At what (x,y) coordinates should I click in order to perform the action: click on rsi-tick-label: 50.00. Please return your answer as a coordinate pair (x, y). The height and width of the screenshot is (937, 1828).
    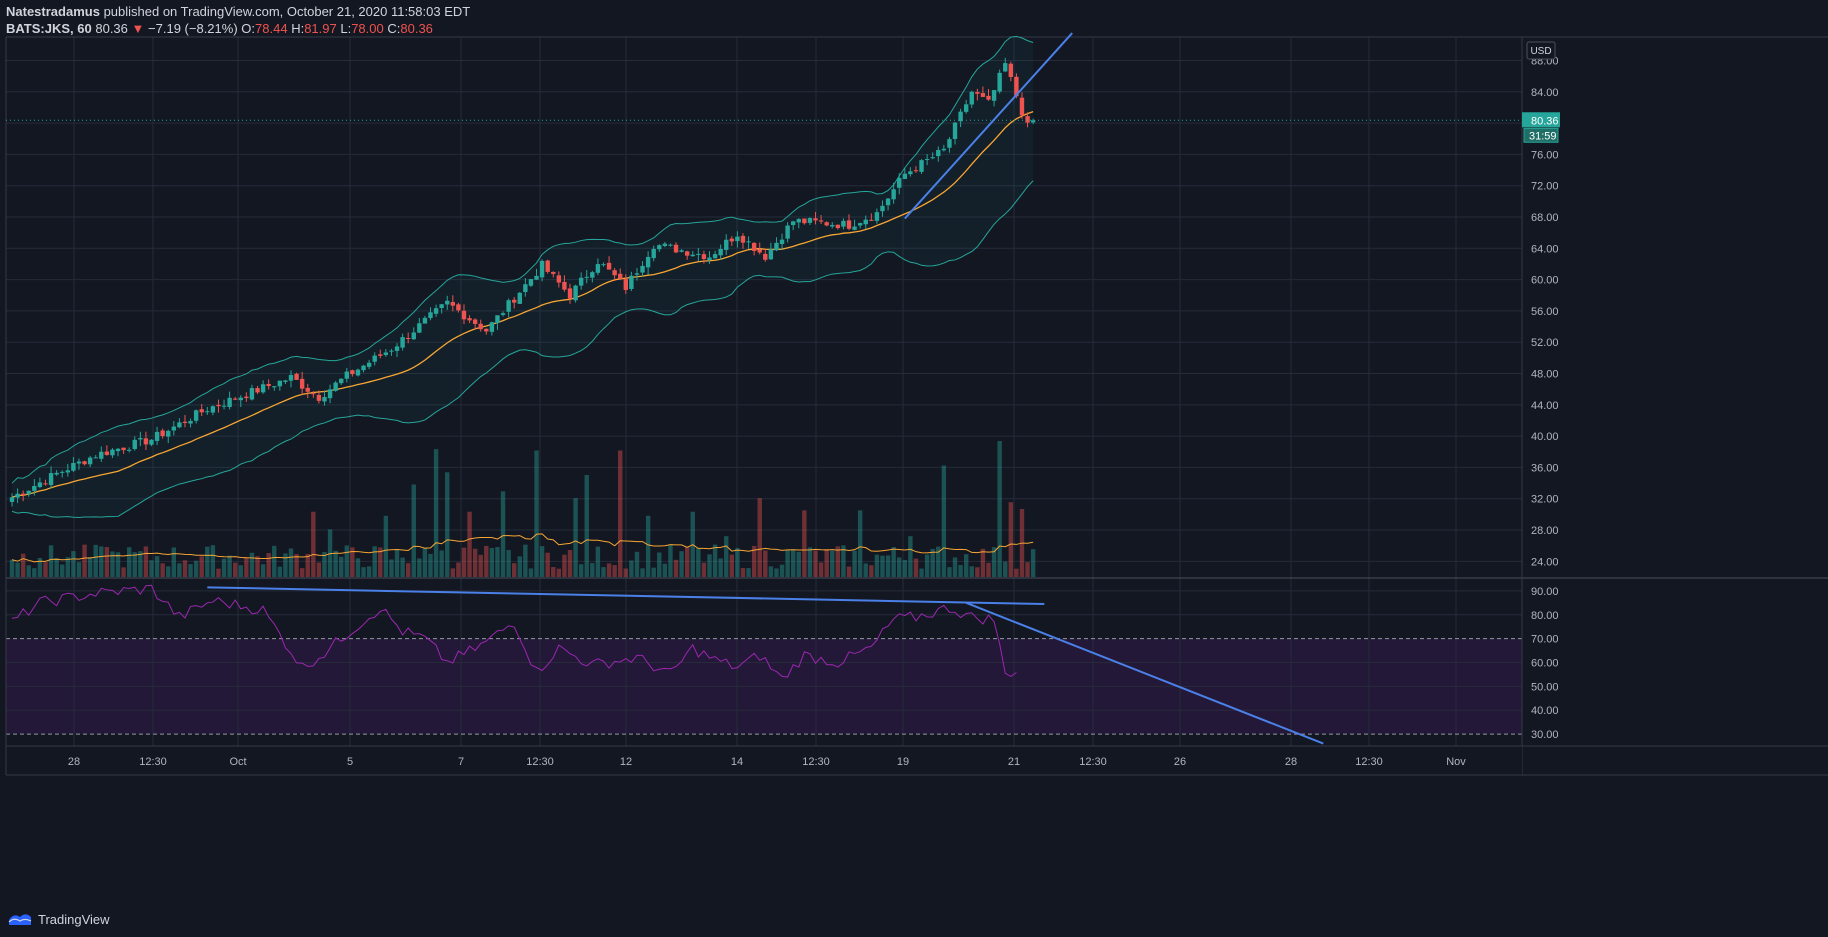
    Looking at the image, I should click on (1545, 687).